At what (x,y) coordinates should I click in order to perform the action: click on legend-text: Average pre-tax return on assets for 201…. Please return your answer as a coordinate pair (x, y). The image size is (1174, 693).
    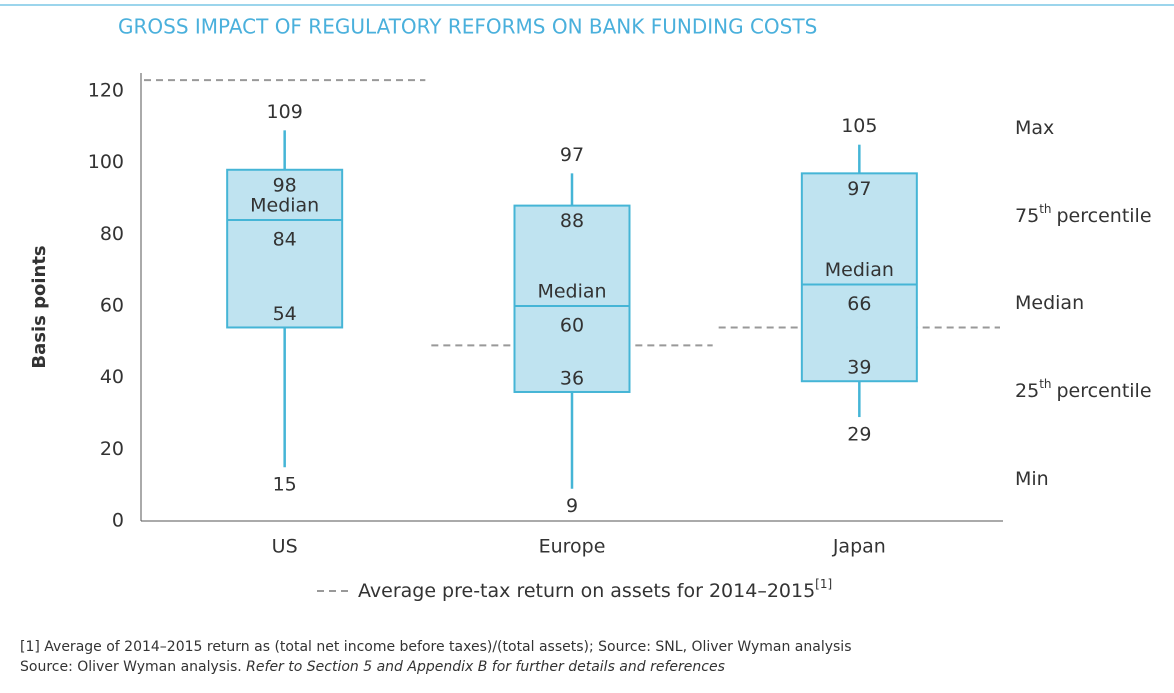
    Looking at the image, I should click on (586, 591).